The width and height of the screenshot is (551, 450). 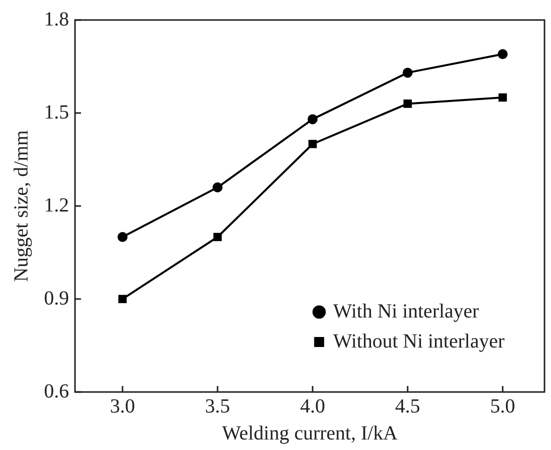 I want to click on y-tick-label: 1.5, so click(x=56, y=112).